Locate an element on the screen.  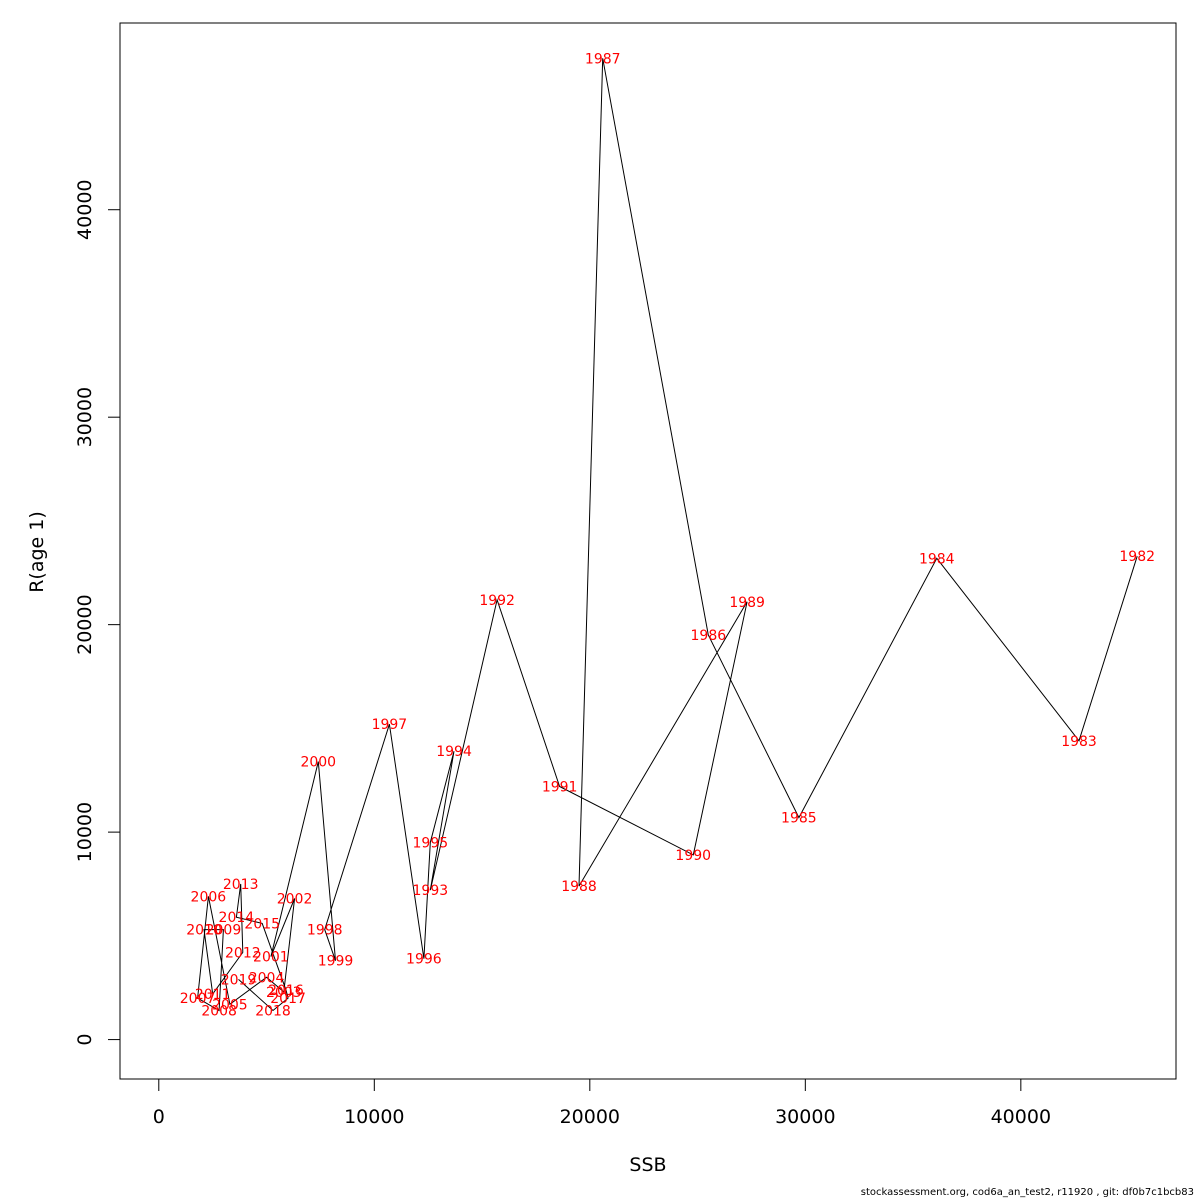
year-label-1990: 1990 is located at coordinates (693, 856).